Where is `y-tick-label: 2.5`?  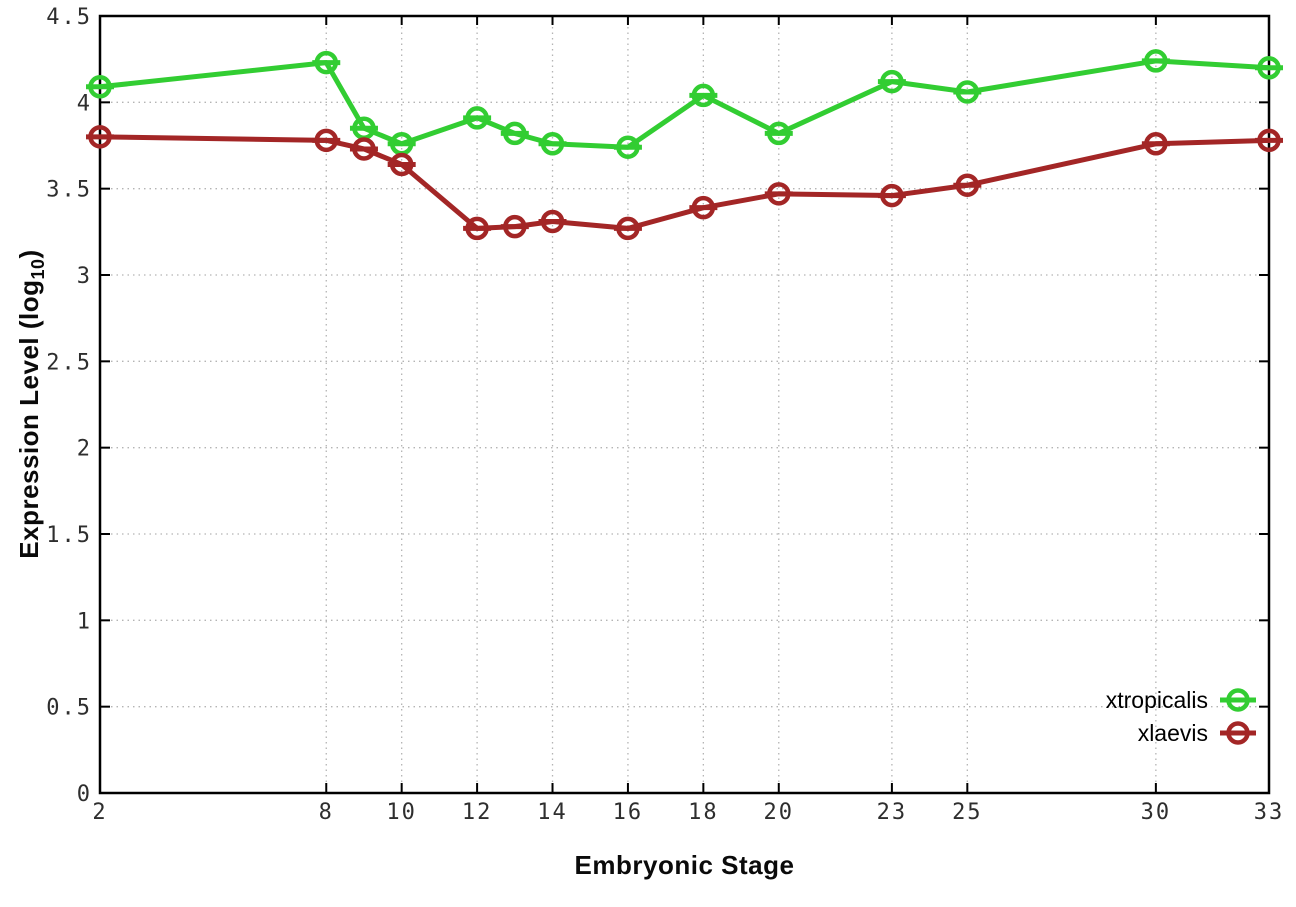 y-tick-label: 2.5 is located at coordinates (69, 362).